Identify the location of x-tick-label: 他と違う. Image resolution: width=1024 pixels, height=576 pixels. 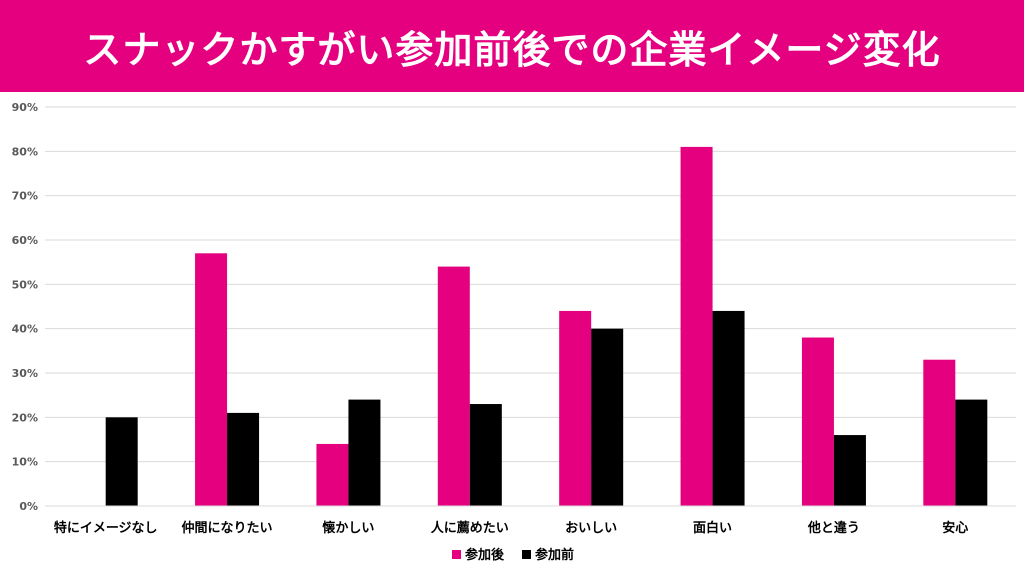
(833, 528).